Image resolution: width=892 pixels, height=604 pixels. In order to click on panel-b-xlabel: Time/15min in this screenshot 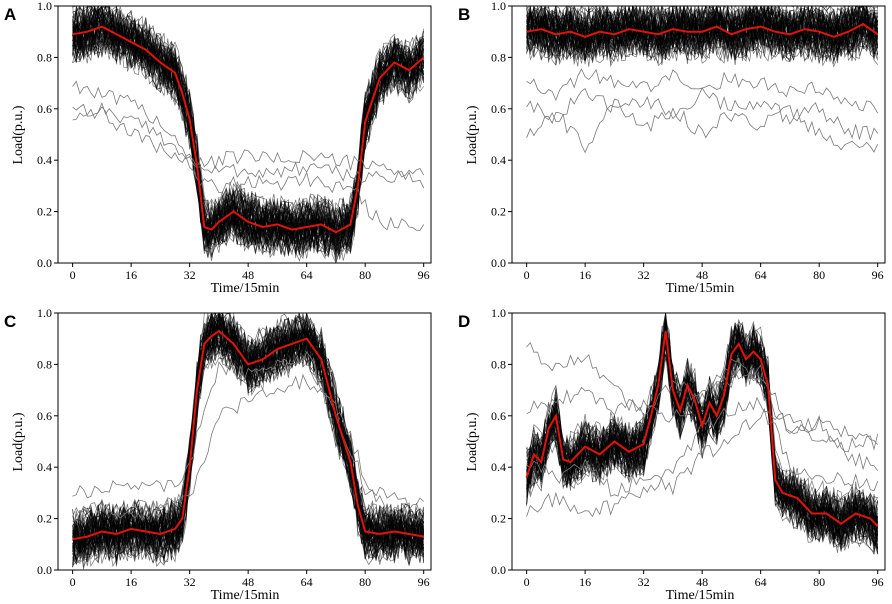, I will do `click(700, 288)`.